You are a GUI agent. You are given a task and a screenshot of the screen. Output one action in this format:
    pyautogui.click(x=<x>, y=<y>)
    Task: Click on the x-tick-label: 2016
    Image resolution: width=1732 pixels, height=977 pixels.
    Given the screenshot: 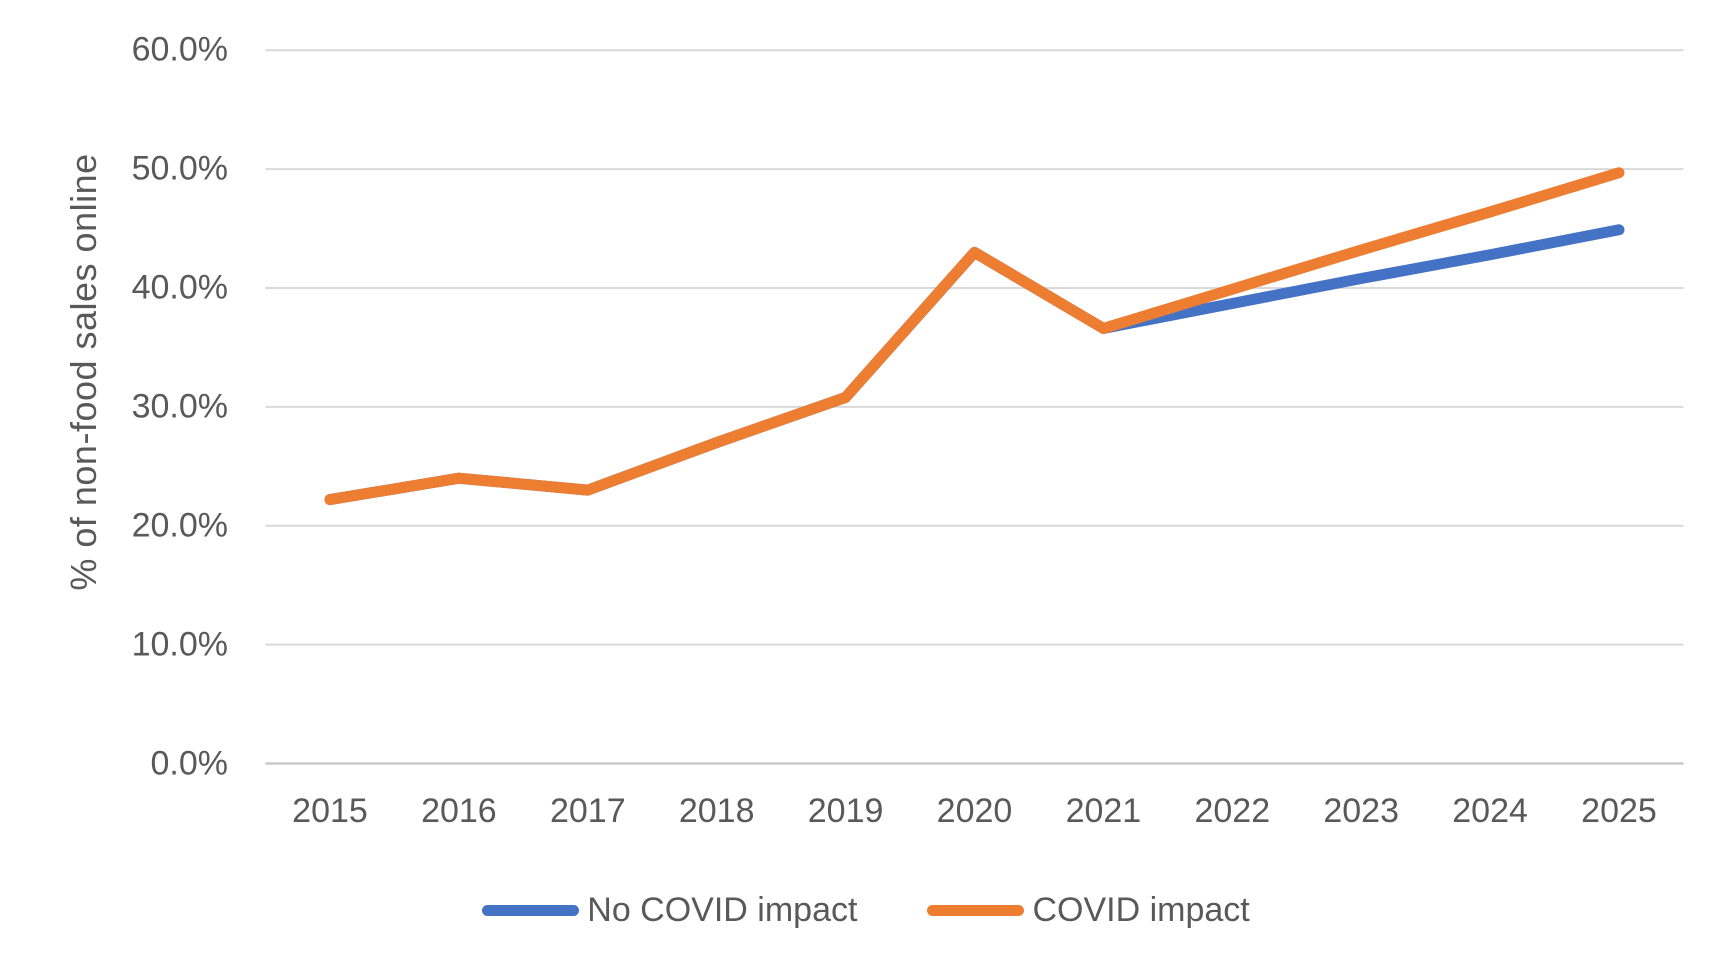 What is the action you would take?
    pyautogui.click(x=459, y=811)
    